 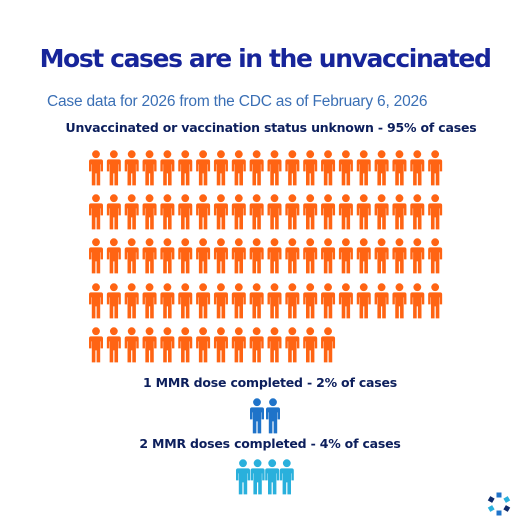 What do you see at coordinates (270, 443) in the screenshot?
I see `series-label-two-doses: 2 MMR doses completed - 4% of cases` at bounding box center [270, 443].